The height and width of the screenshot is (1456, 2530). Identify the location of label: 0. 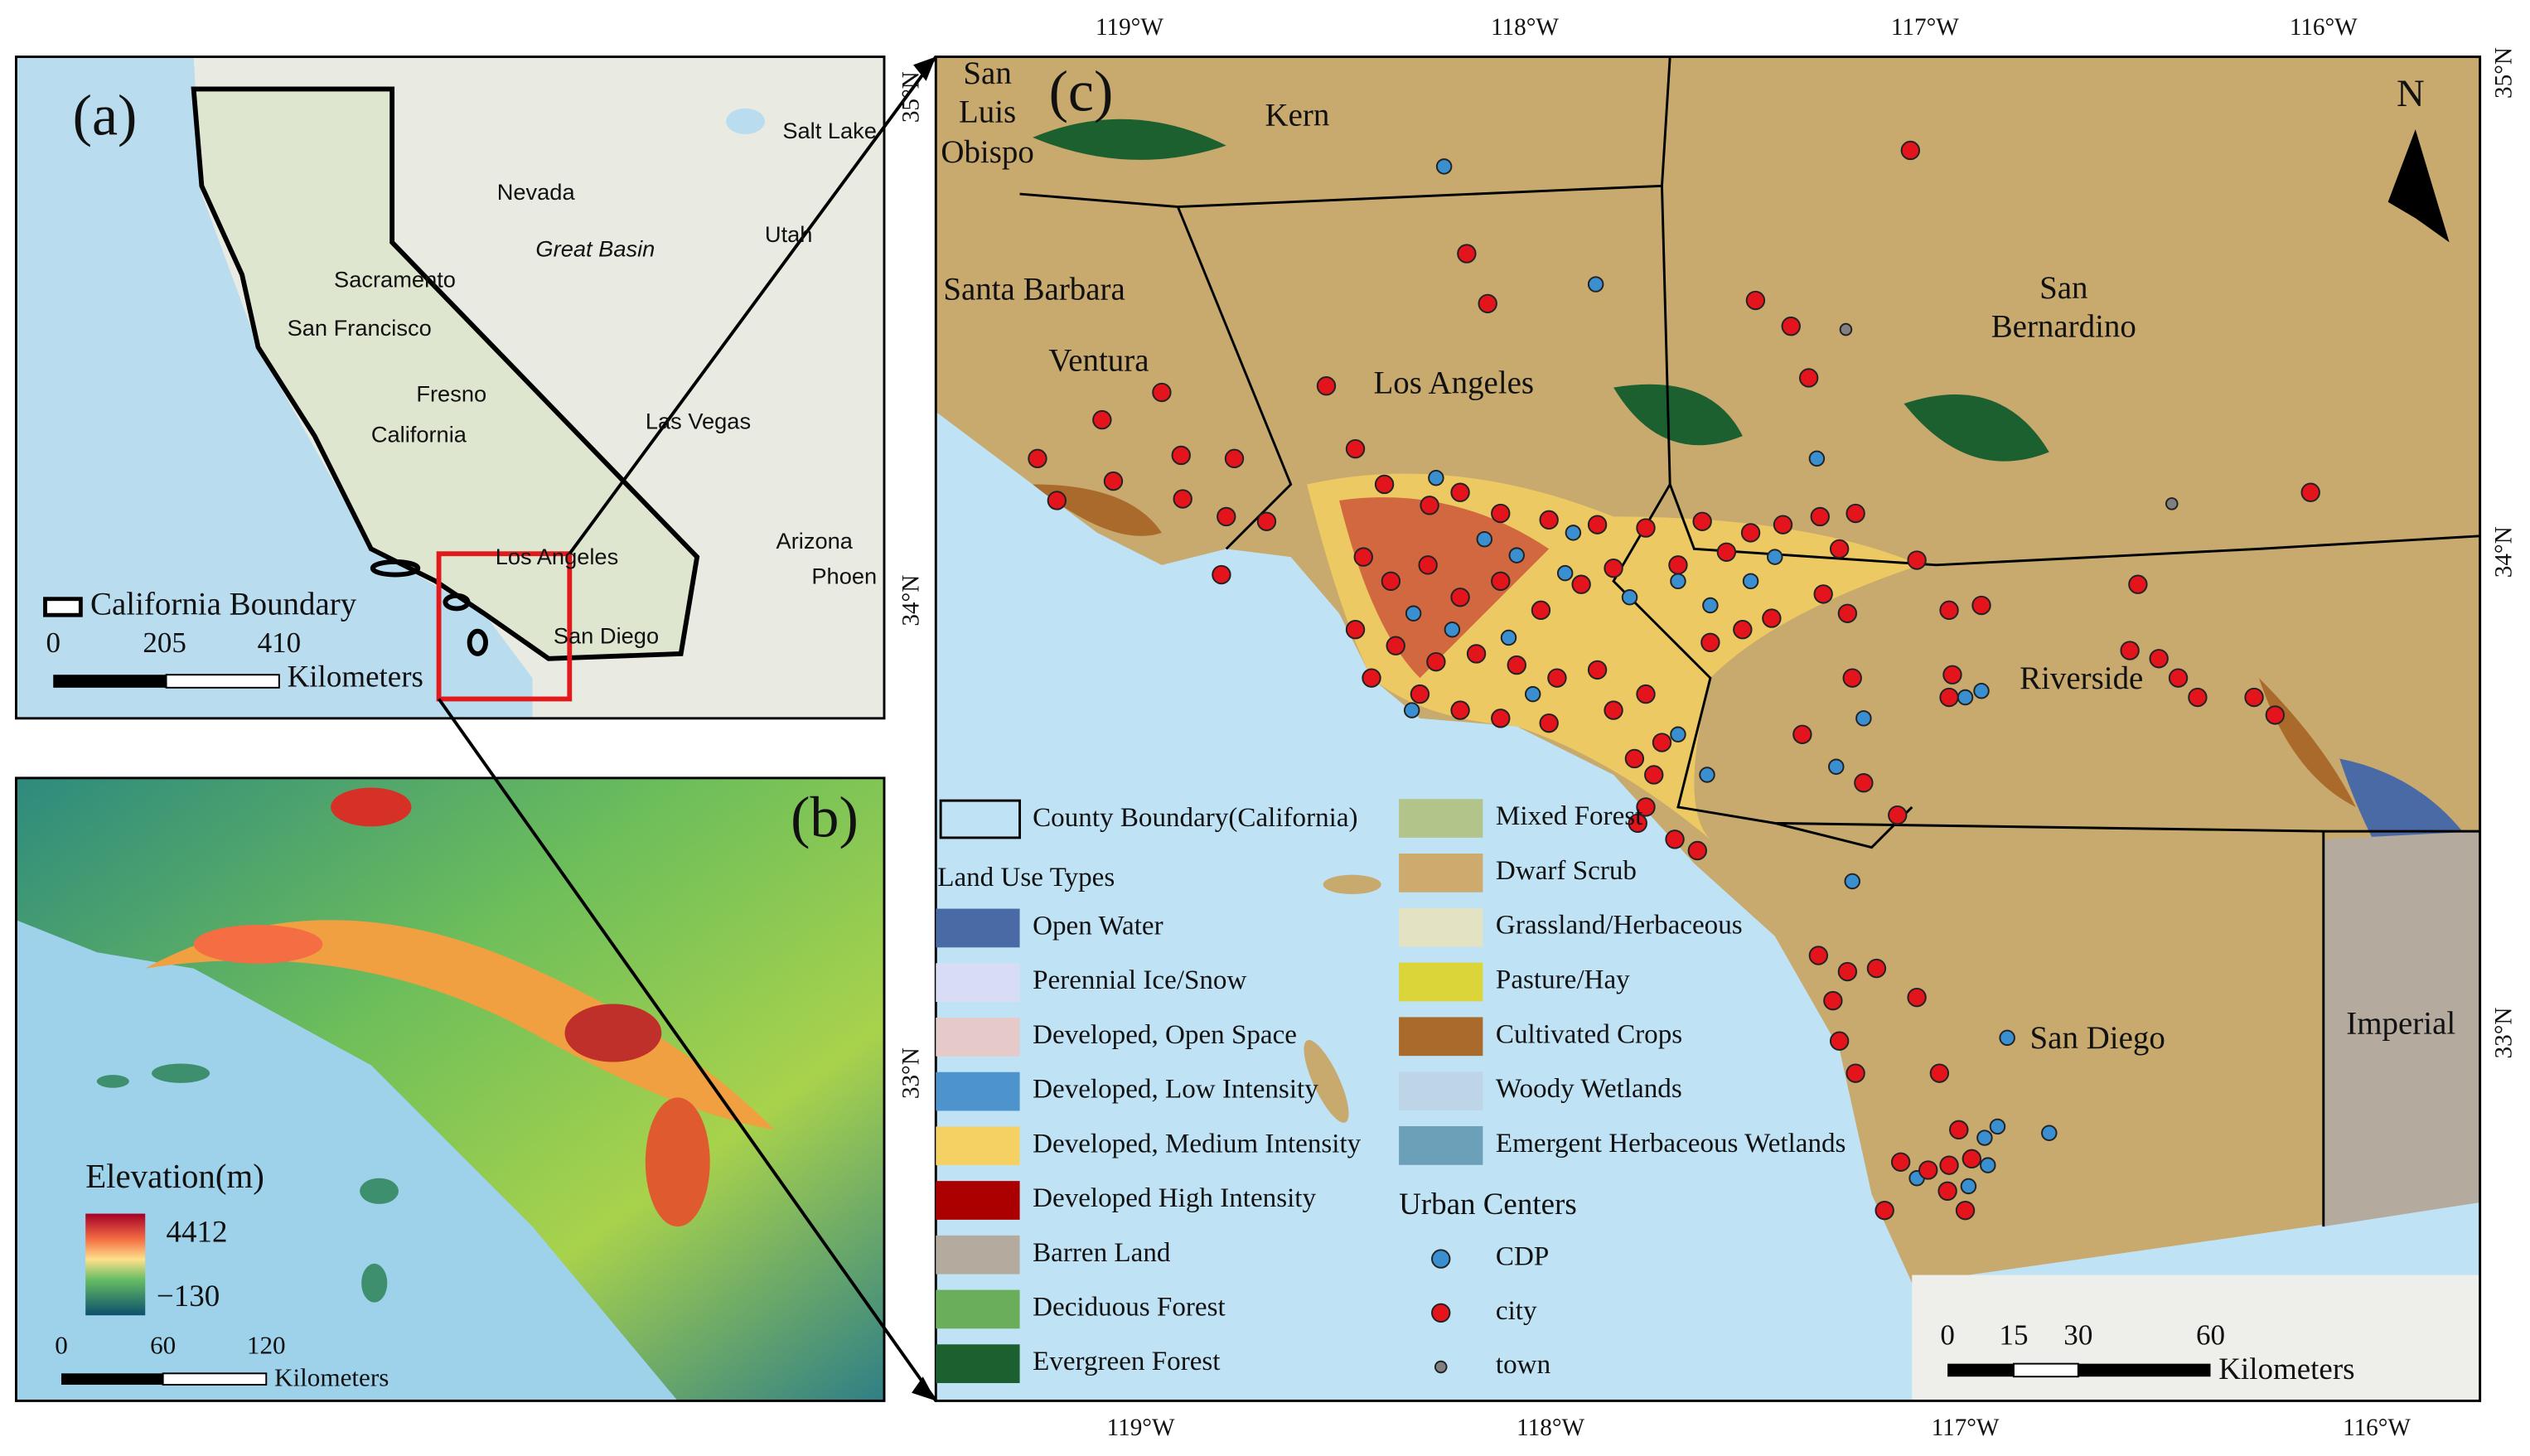
(53, 642).